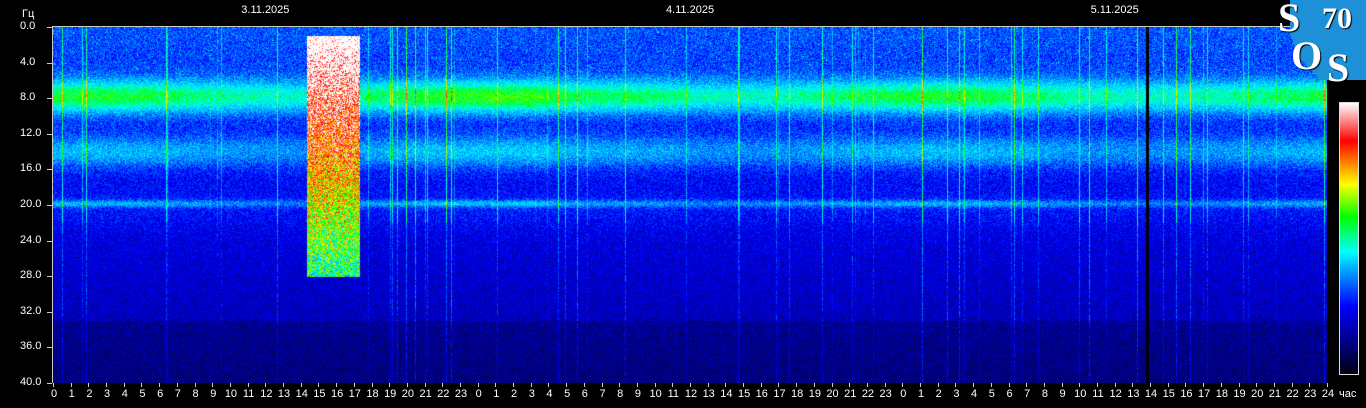 The image size is (1366, 408). I want to click on y-tick-label: 40.0, so click(31, 382).